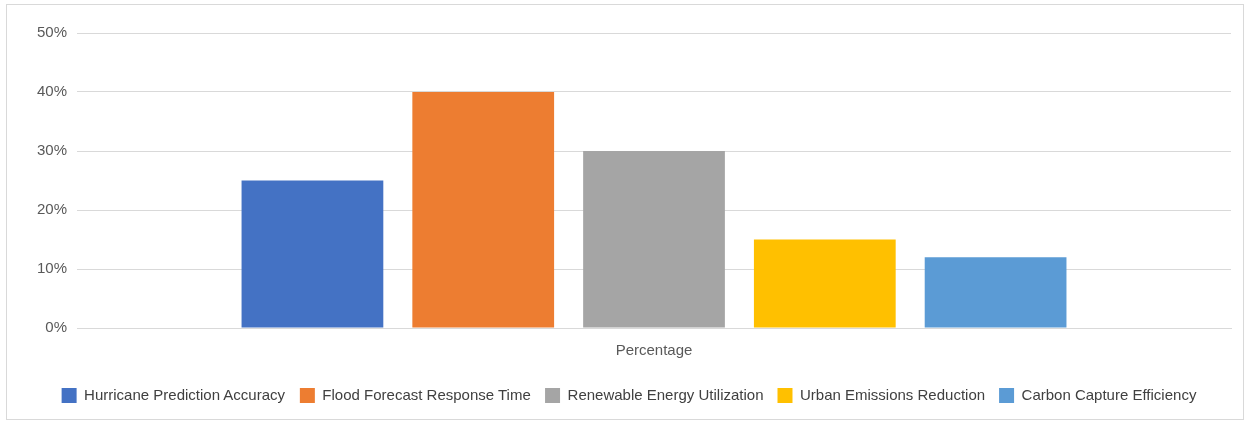  Describe the element at coordinates (1109, 394) in the screenshot. I see `legend-label: Carbon Capture Efficiency` at that location.